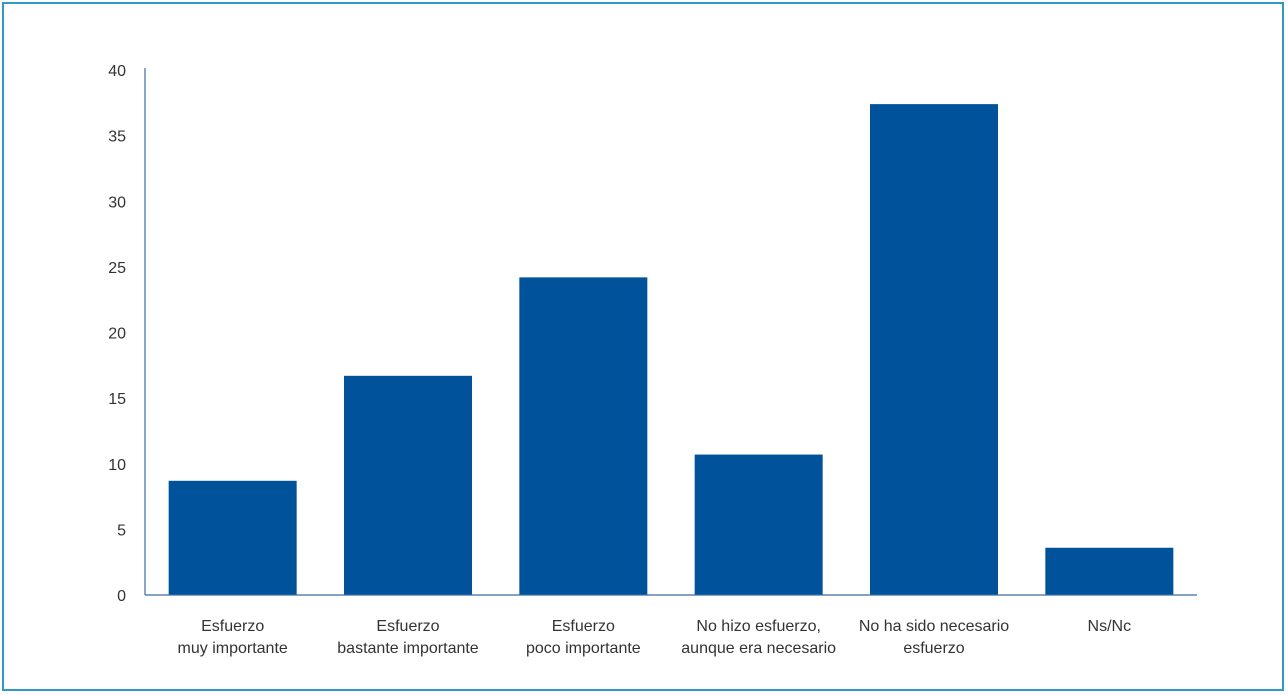 This screenshot has width=1288, height=695. I want to click on x-category-label-line: poco importante, so click(583, 648).